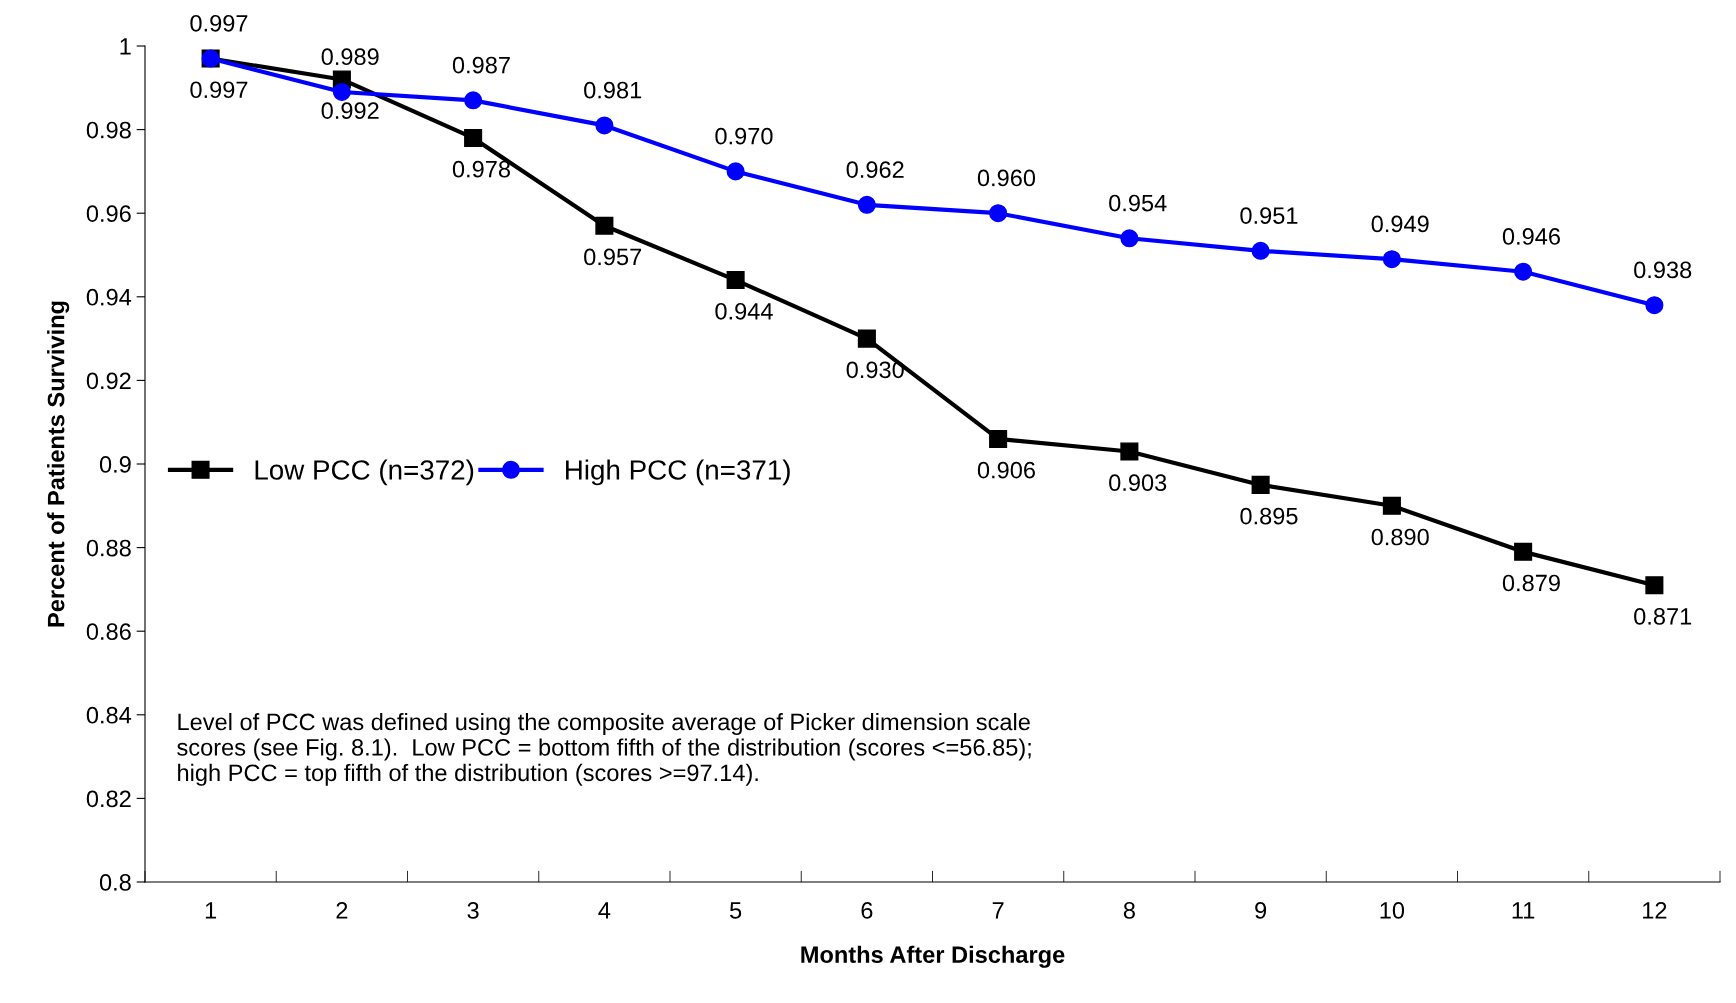  Describe the element at coordinates (1655, 910) in the screenshot. I see `x-tick-label: 12` at that location.